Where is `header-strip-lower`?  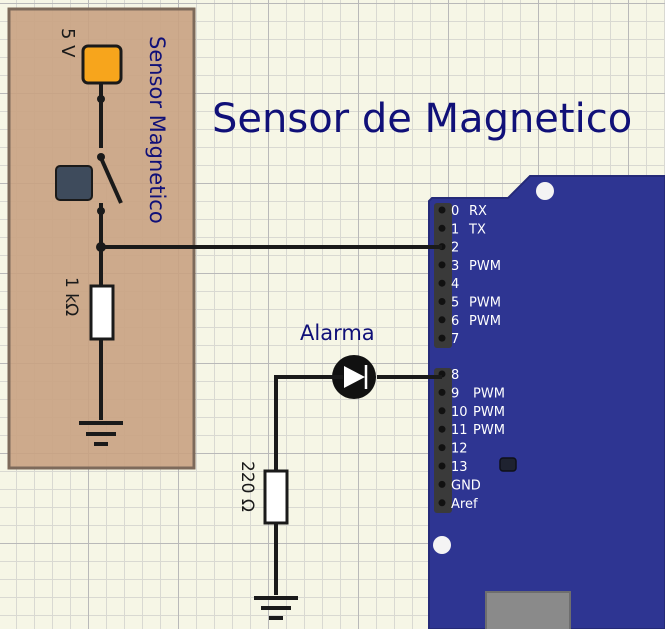
header-strip-lower is located at coordinates (443, 440).